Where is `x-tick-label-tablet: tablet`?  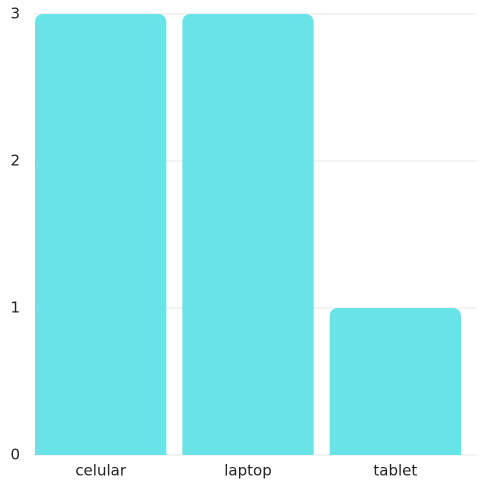 x-tick-label-tablet: tablet is located at coordinates (395, 471).